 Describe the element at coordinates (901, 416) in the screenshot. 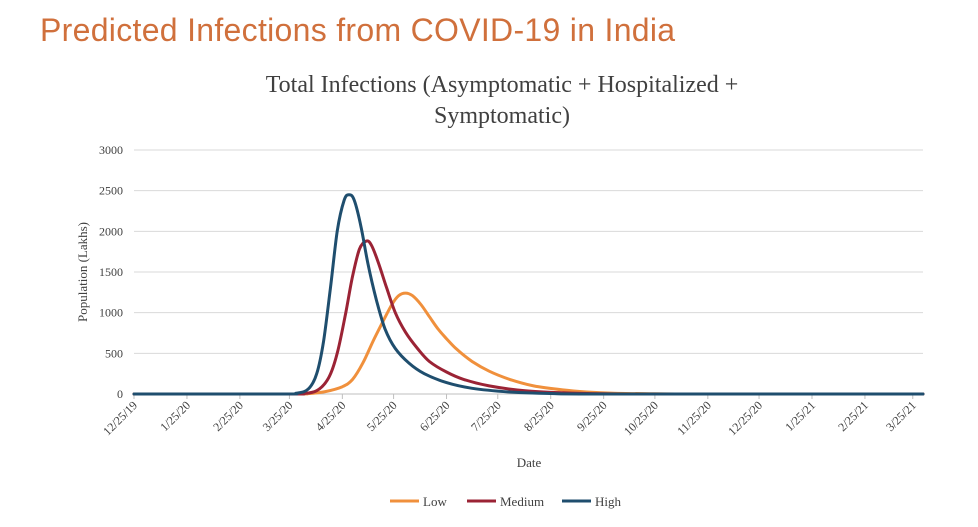

I see `x-tick-label: 3/25/21` at that location.